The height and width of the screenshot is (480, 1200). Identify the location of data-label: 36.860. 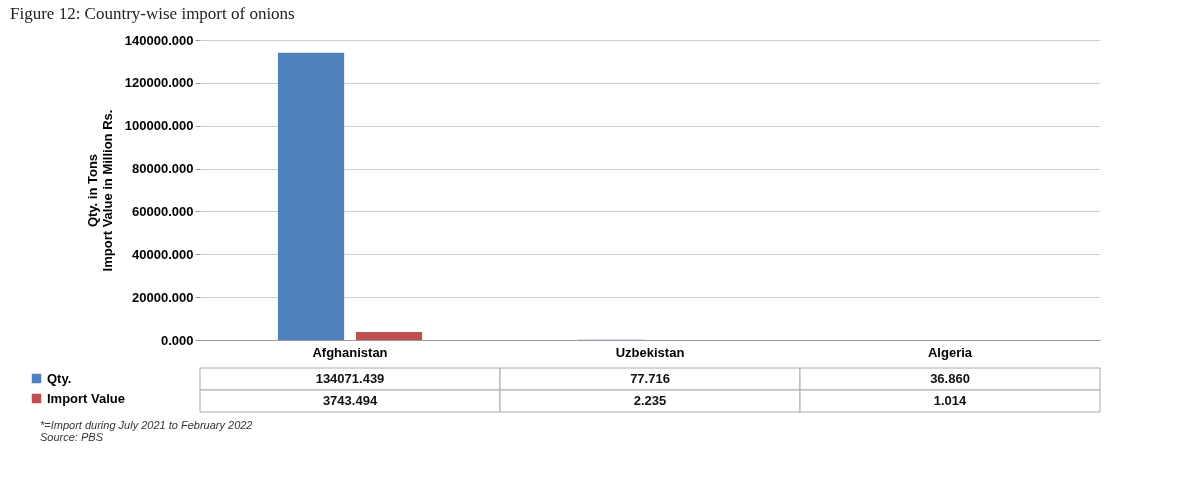
(950, 378).